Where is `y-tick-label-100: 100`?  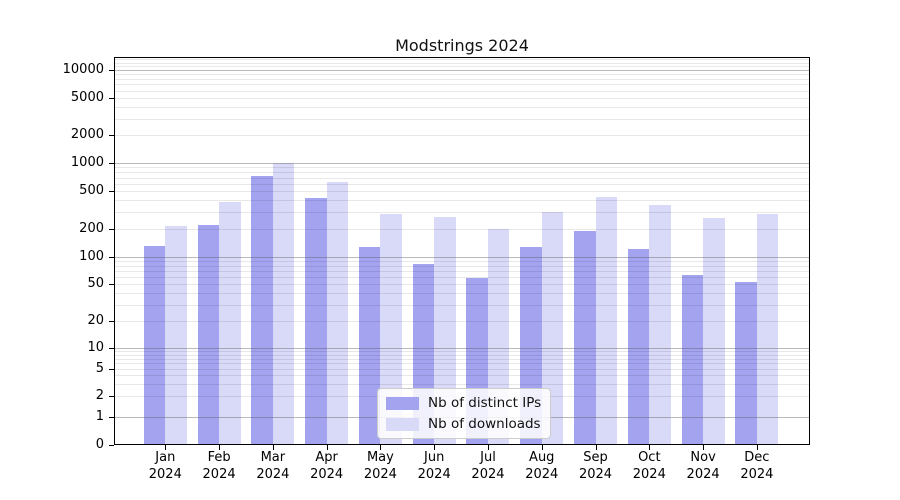 y-tick-label-100: 100 is located at coordinates (91, 256).